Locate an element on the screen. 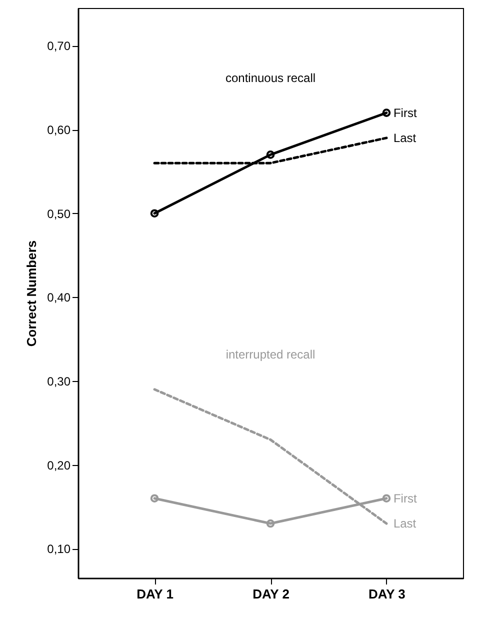  y-tick-label: 0,30 is located at coordinates (59, 381).